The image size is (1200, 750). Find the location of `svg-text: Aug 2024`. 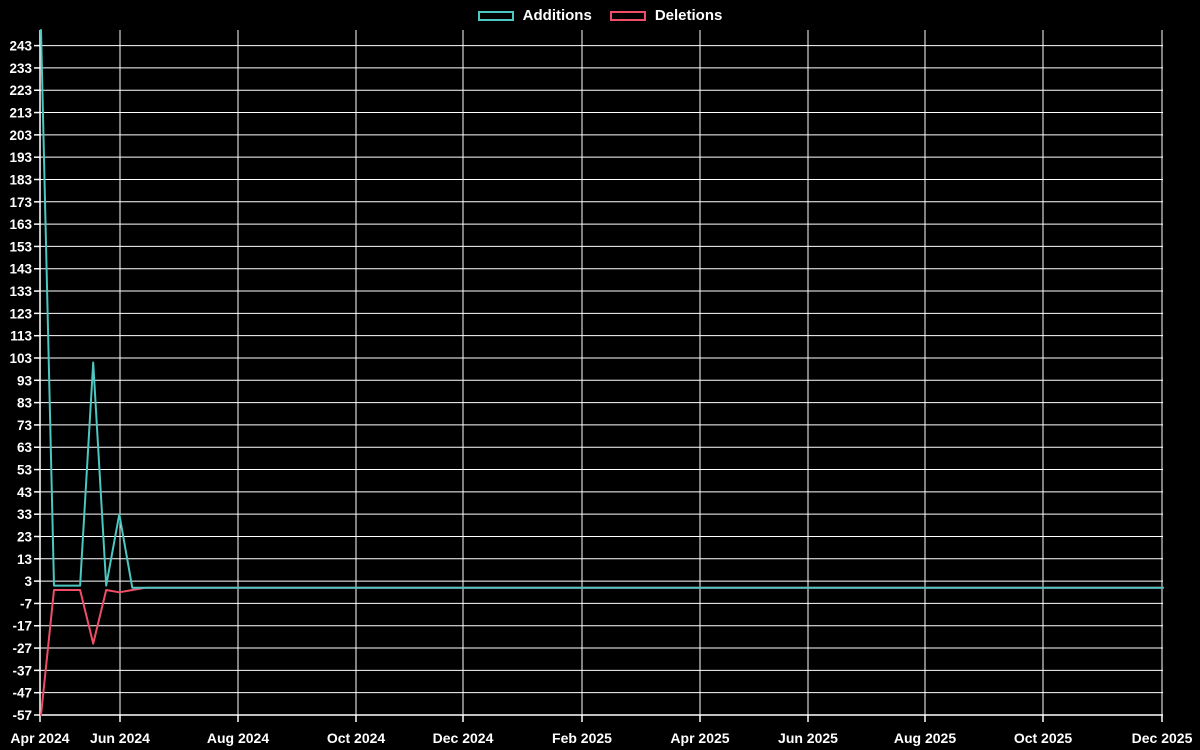

svg-text: Aug 2024 is located at coordinates (238, 738).